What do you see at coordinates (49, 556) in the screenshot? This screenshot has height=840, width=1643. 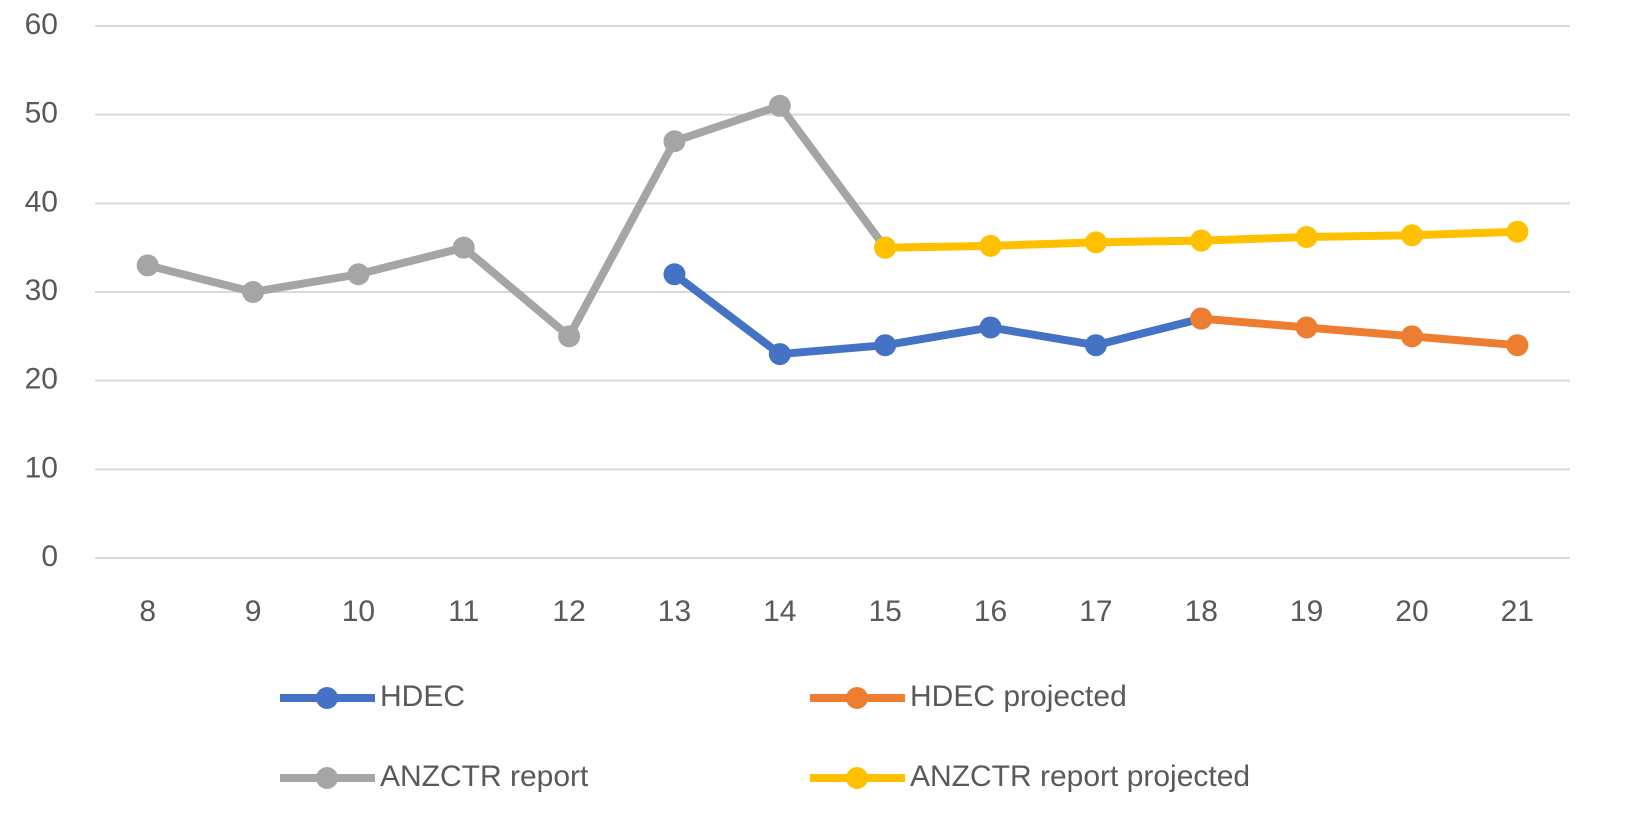 I see `y-tick-label: 0` at bounding box center [49, 556].